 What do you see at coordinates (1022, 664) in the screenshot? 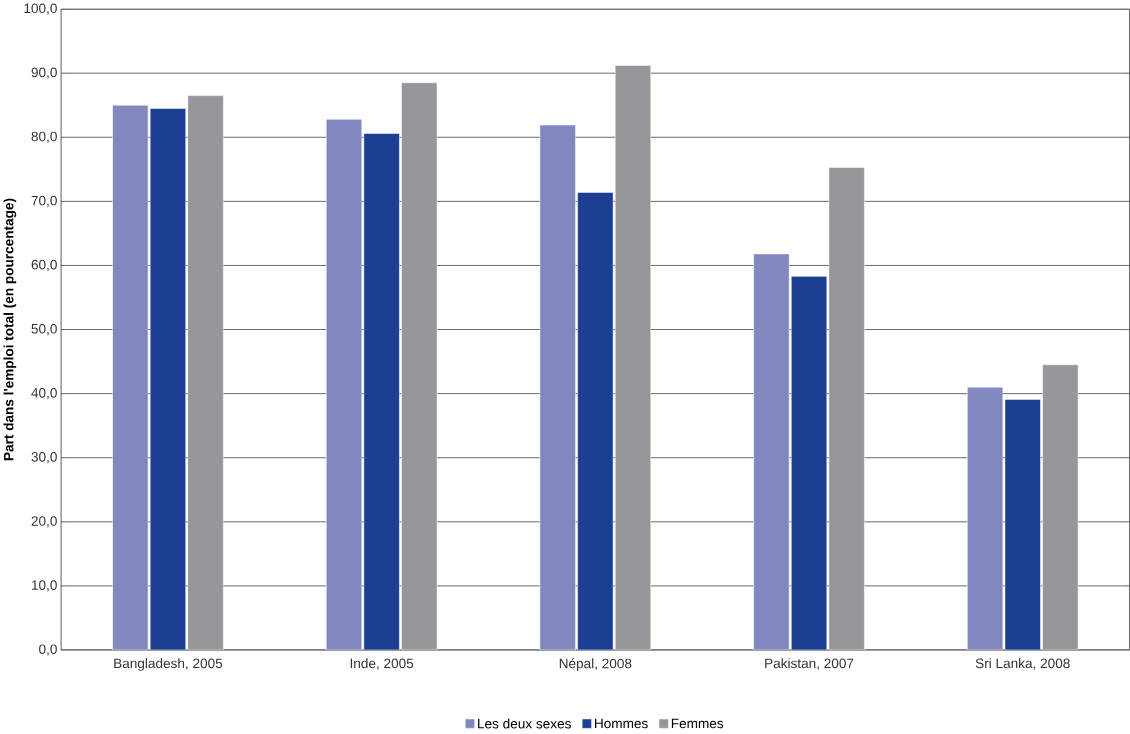
I see `x-tick-label: Sri Lanka, 2008` at bounding box center [1022, 664].